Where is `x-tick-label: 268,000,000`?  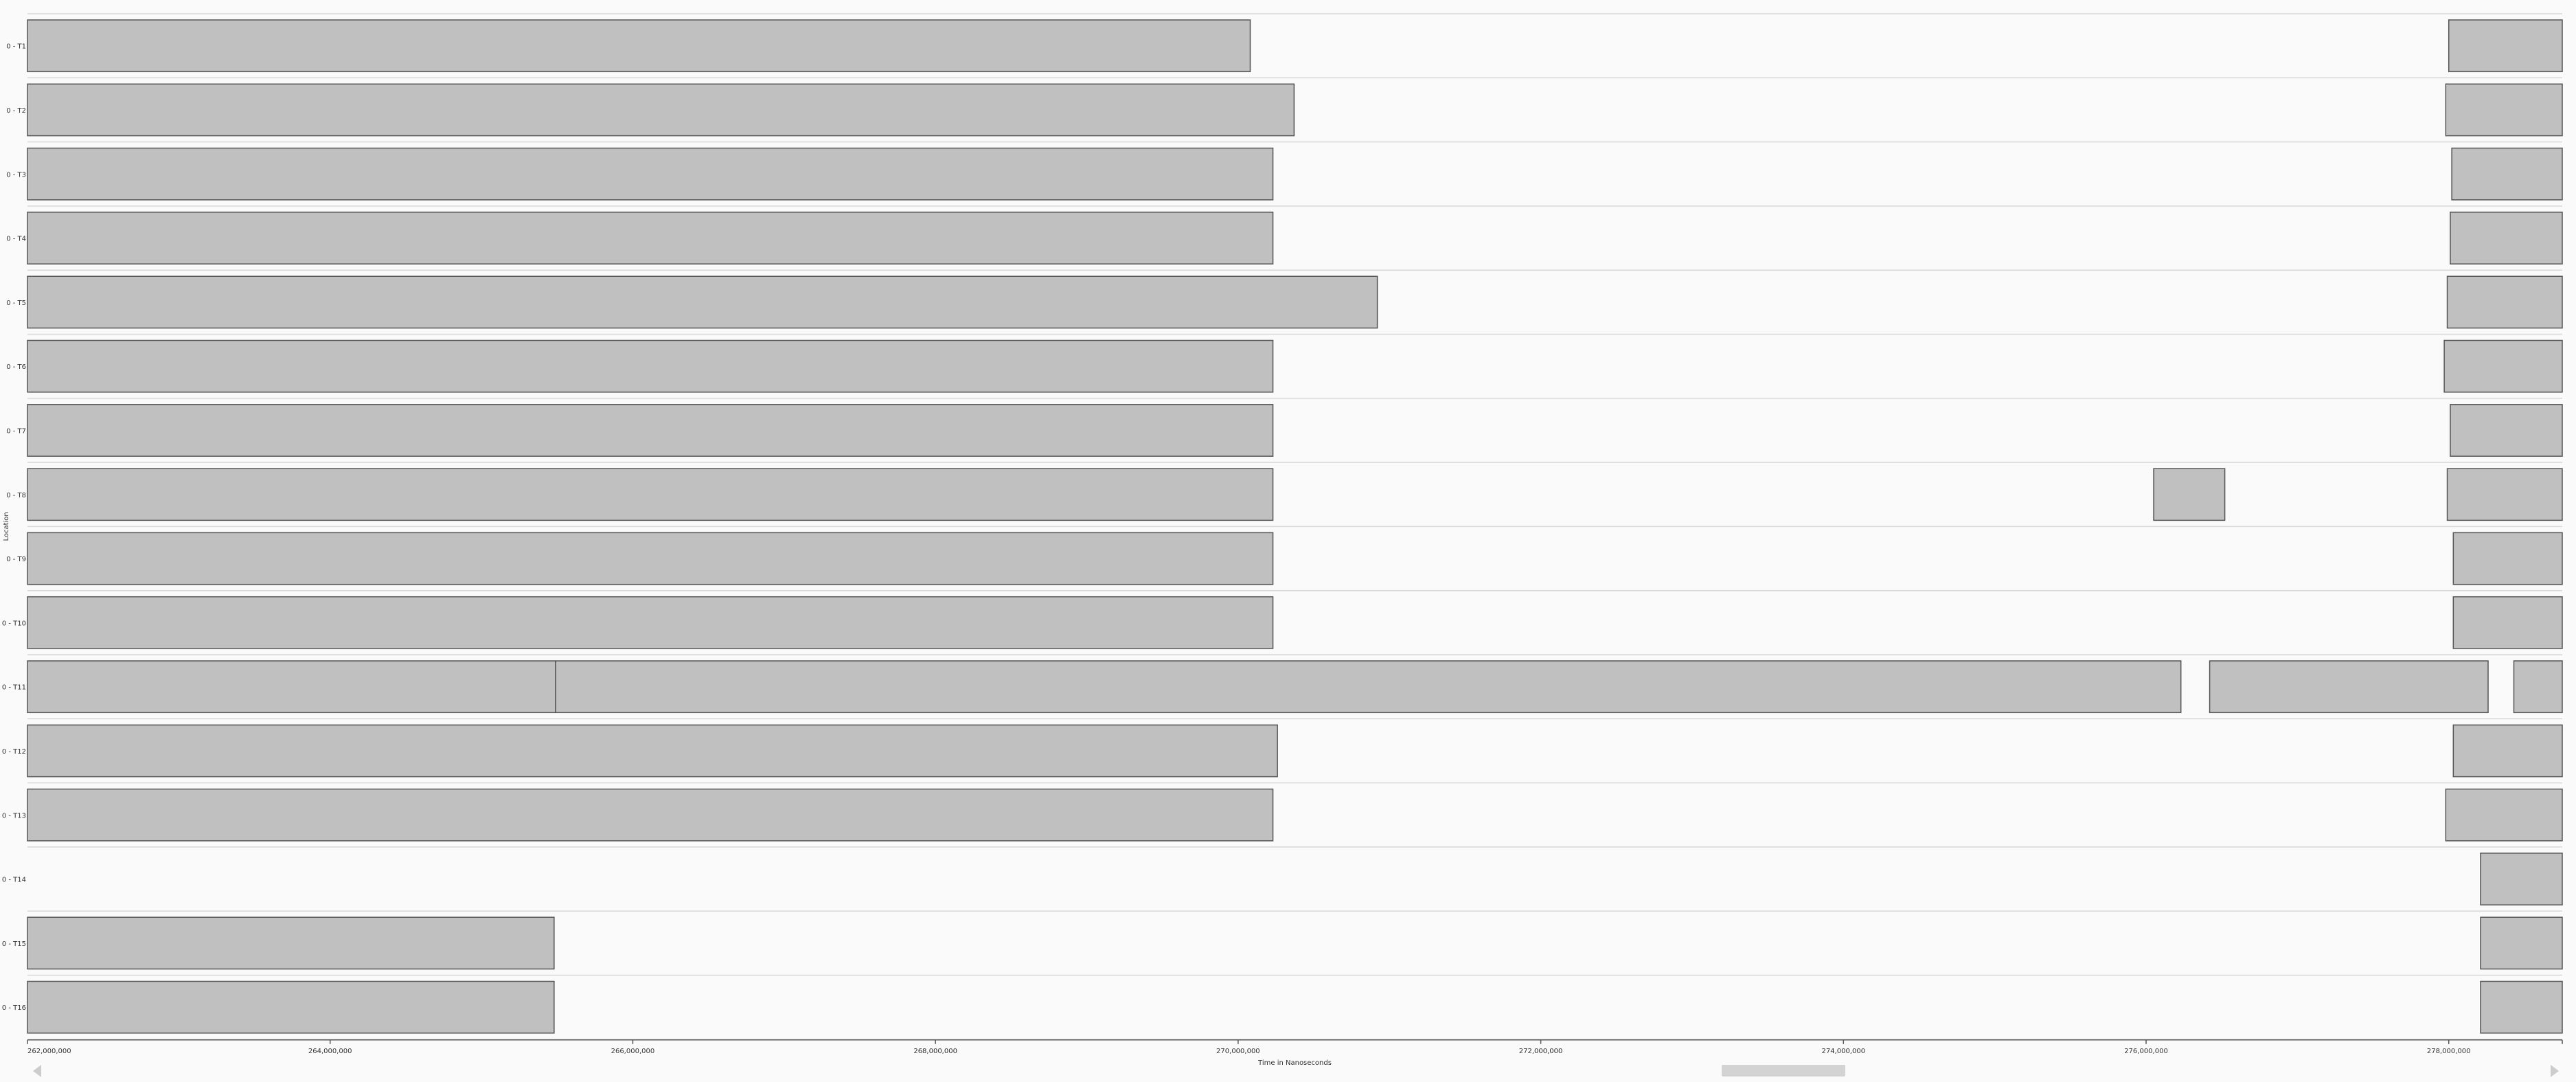
x-tick-label: 268,000,000 is located at coordinates (935, 1052).